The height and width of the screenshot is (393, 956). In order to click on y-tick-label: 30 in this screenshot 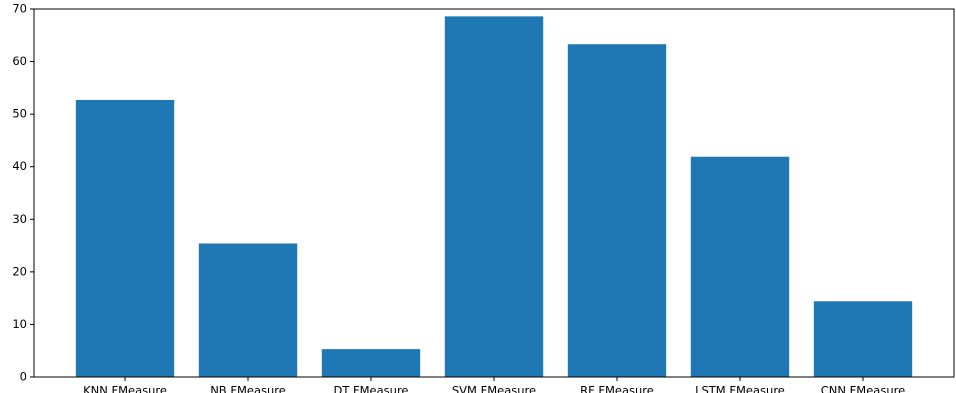, I will do `click(19, 219)`.